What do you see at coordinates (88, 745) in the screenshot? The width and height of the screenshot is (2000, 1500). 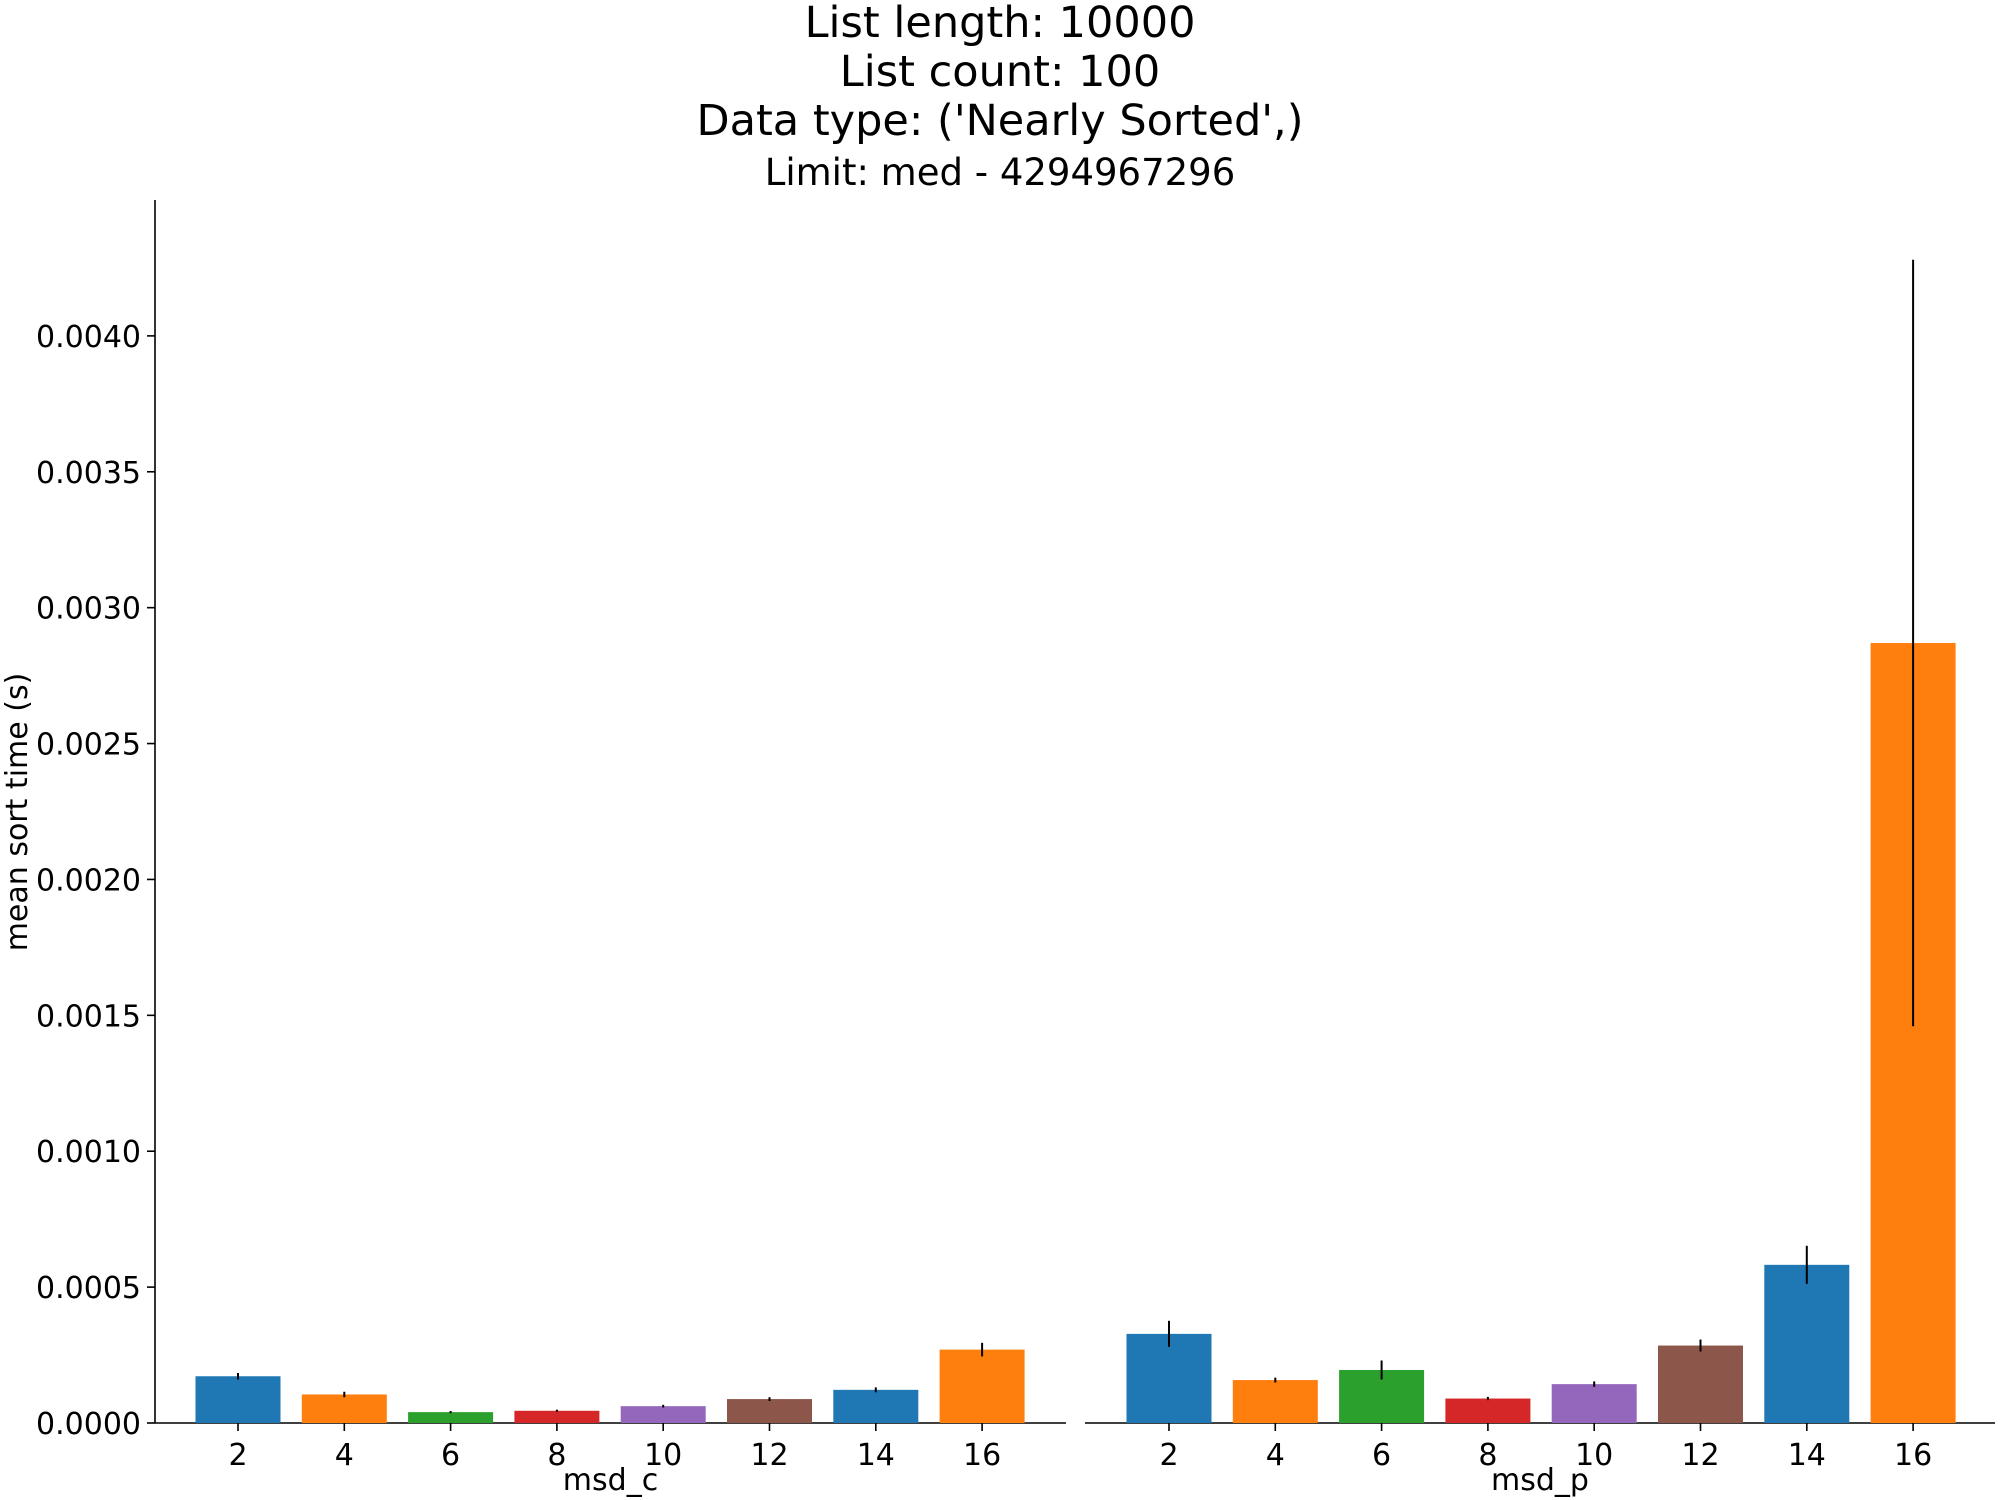 I see `y-tick-label: 0.0025` at bounding box center [88, 745].